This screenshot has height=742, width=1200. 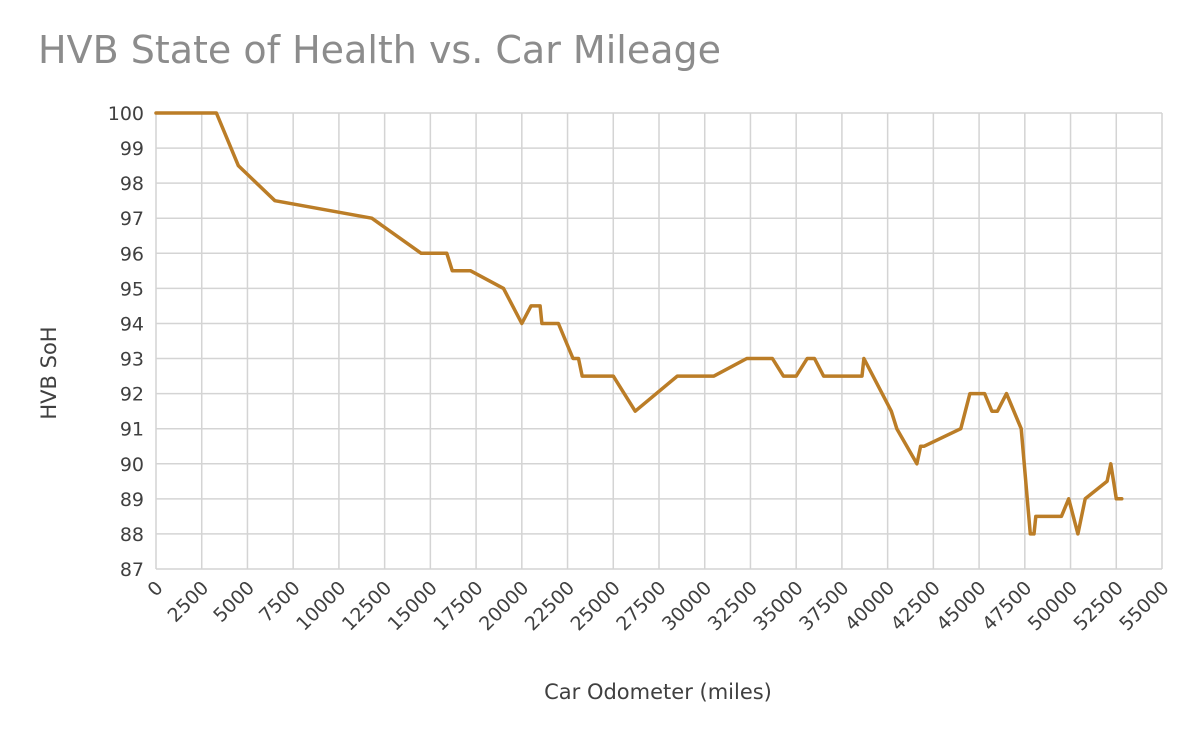 I want to click on x-tick-label: 47500, so click(x=1007, y=606).